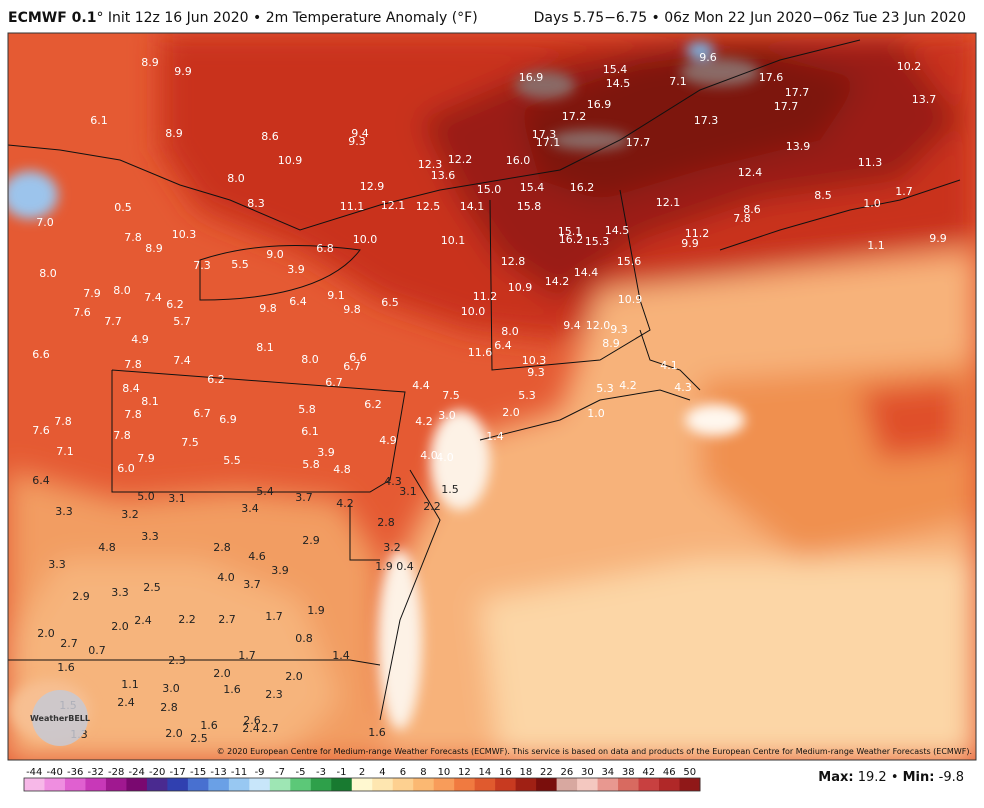  Describe the element at coordinates (571, 239) in the screenshot. I see `station-value: 16.2` at that location.